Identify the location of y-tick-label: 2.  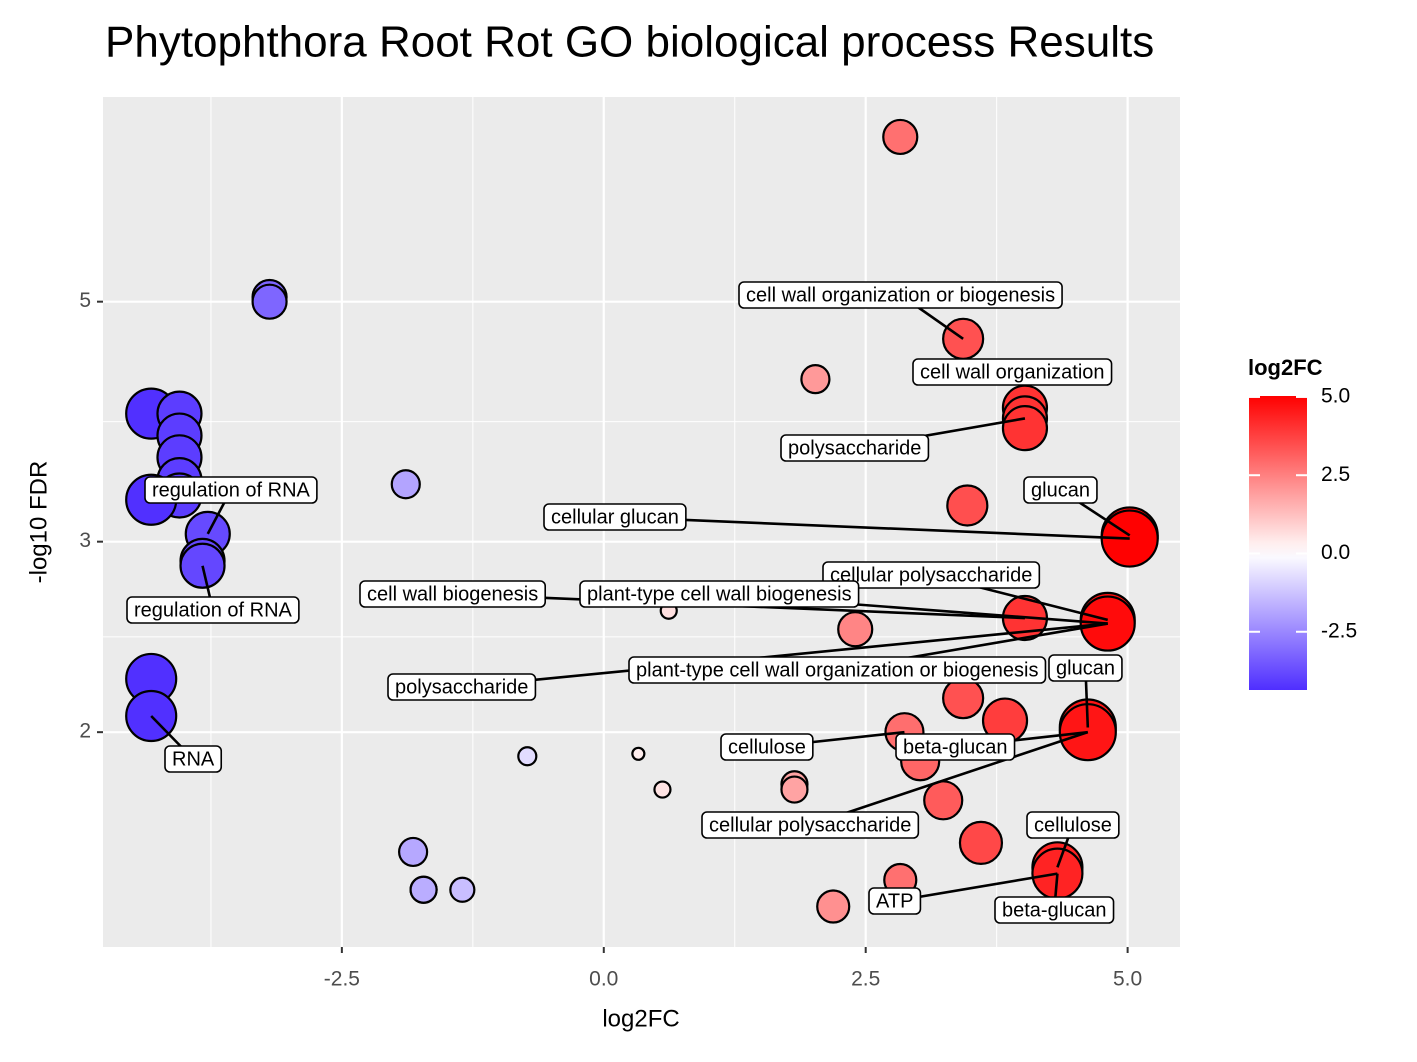
(85, 731).